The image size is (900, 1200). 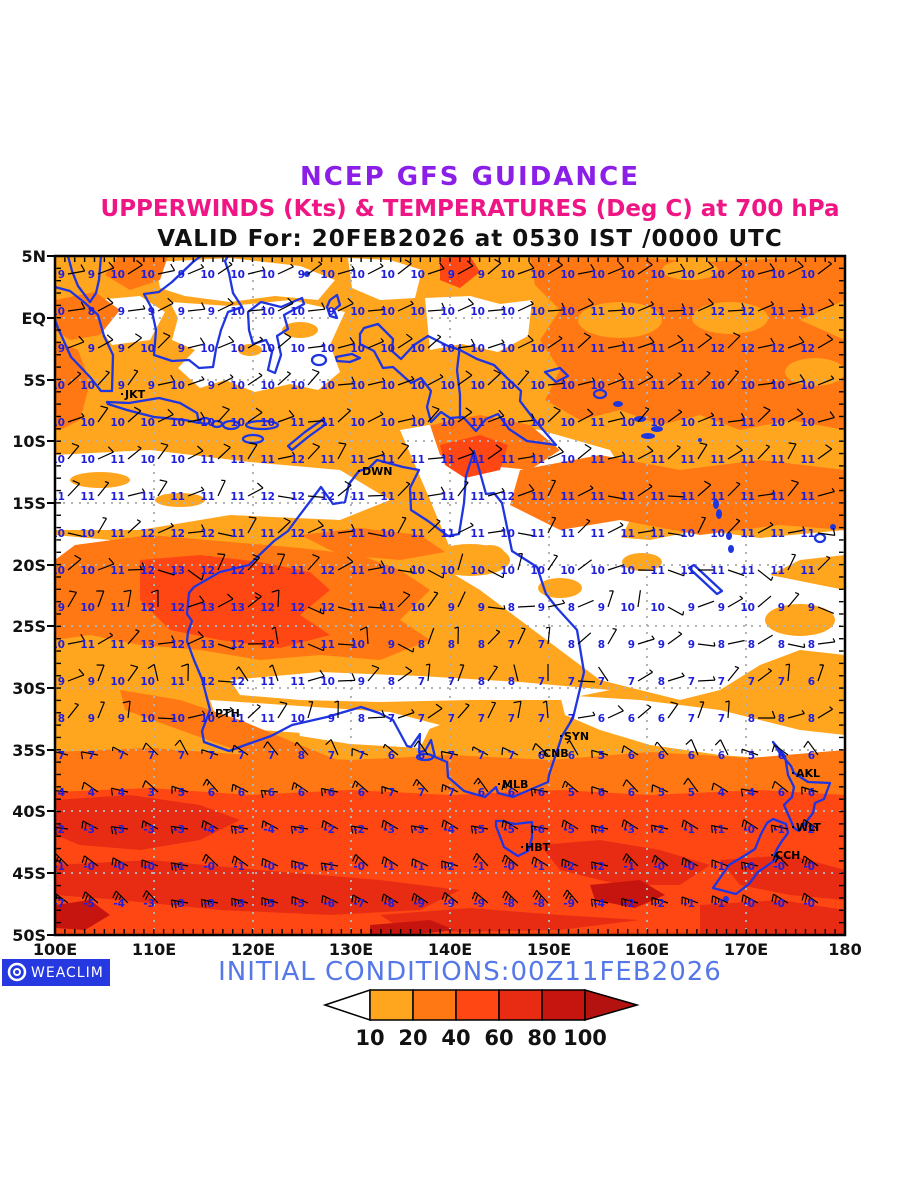 What do you see at coordinates (749, 867) in the screenshot?
I see `temperature-value: -0` at bounding box center [749, 867].